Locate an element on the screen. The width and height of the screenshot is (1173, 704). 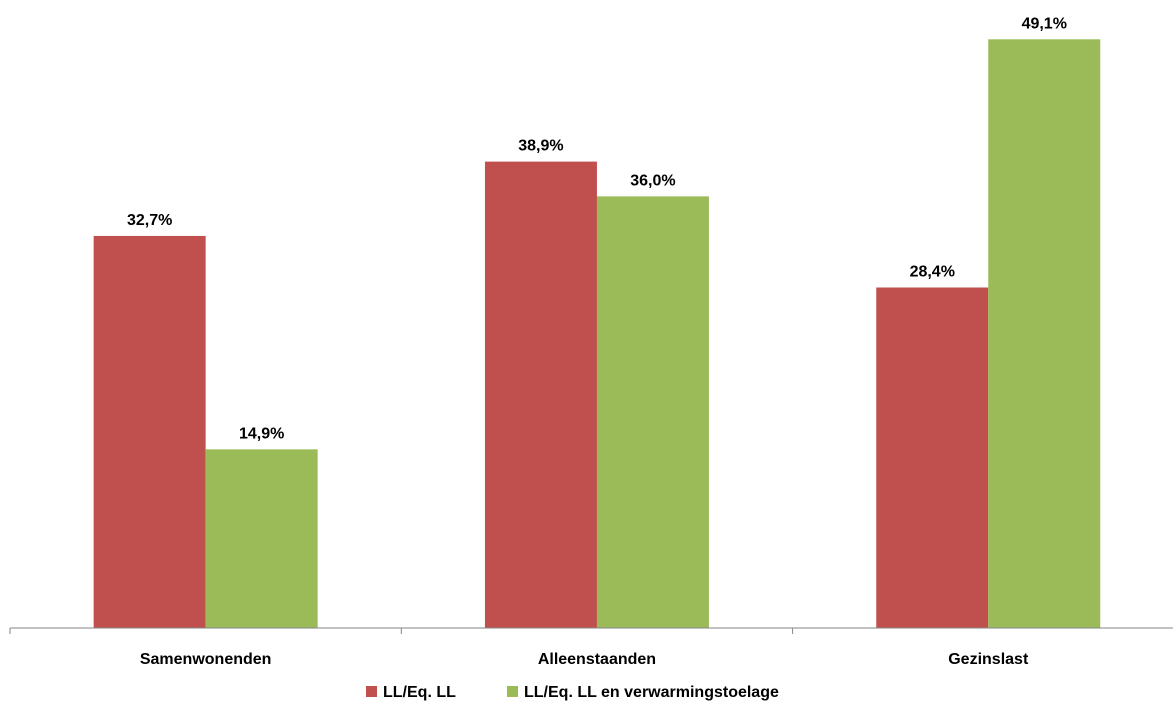
legend-label-series-2: LL/Eq. LL en verwarmingstoelage is located at coordinates (651, 692).